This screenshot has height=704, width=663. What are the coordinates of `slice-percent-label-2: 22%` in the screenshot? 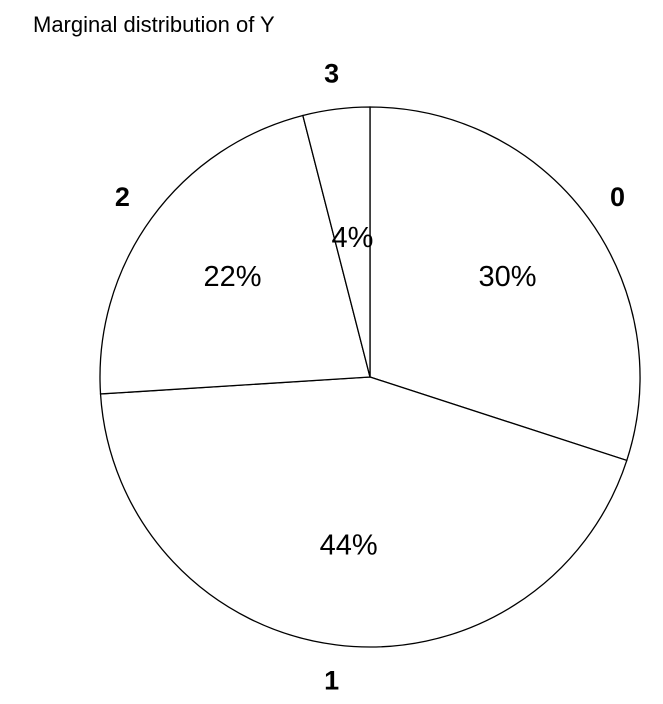 It's located at (232, 277).